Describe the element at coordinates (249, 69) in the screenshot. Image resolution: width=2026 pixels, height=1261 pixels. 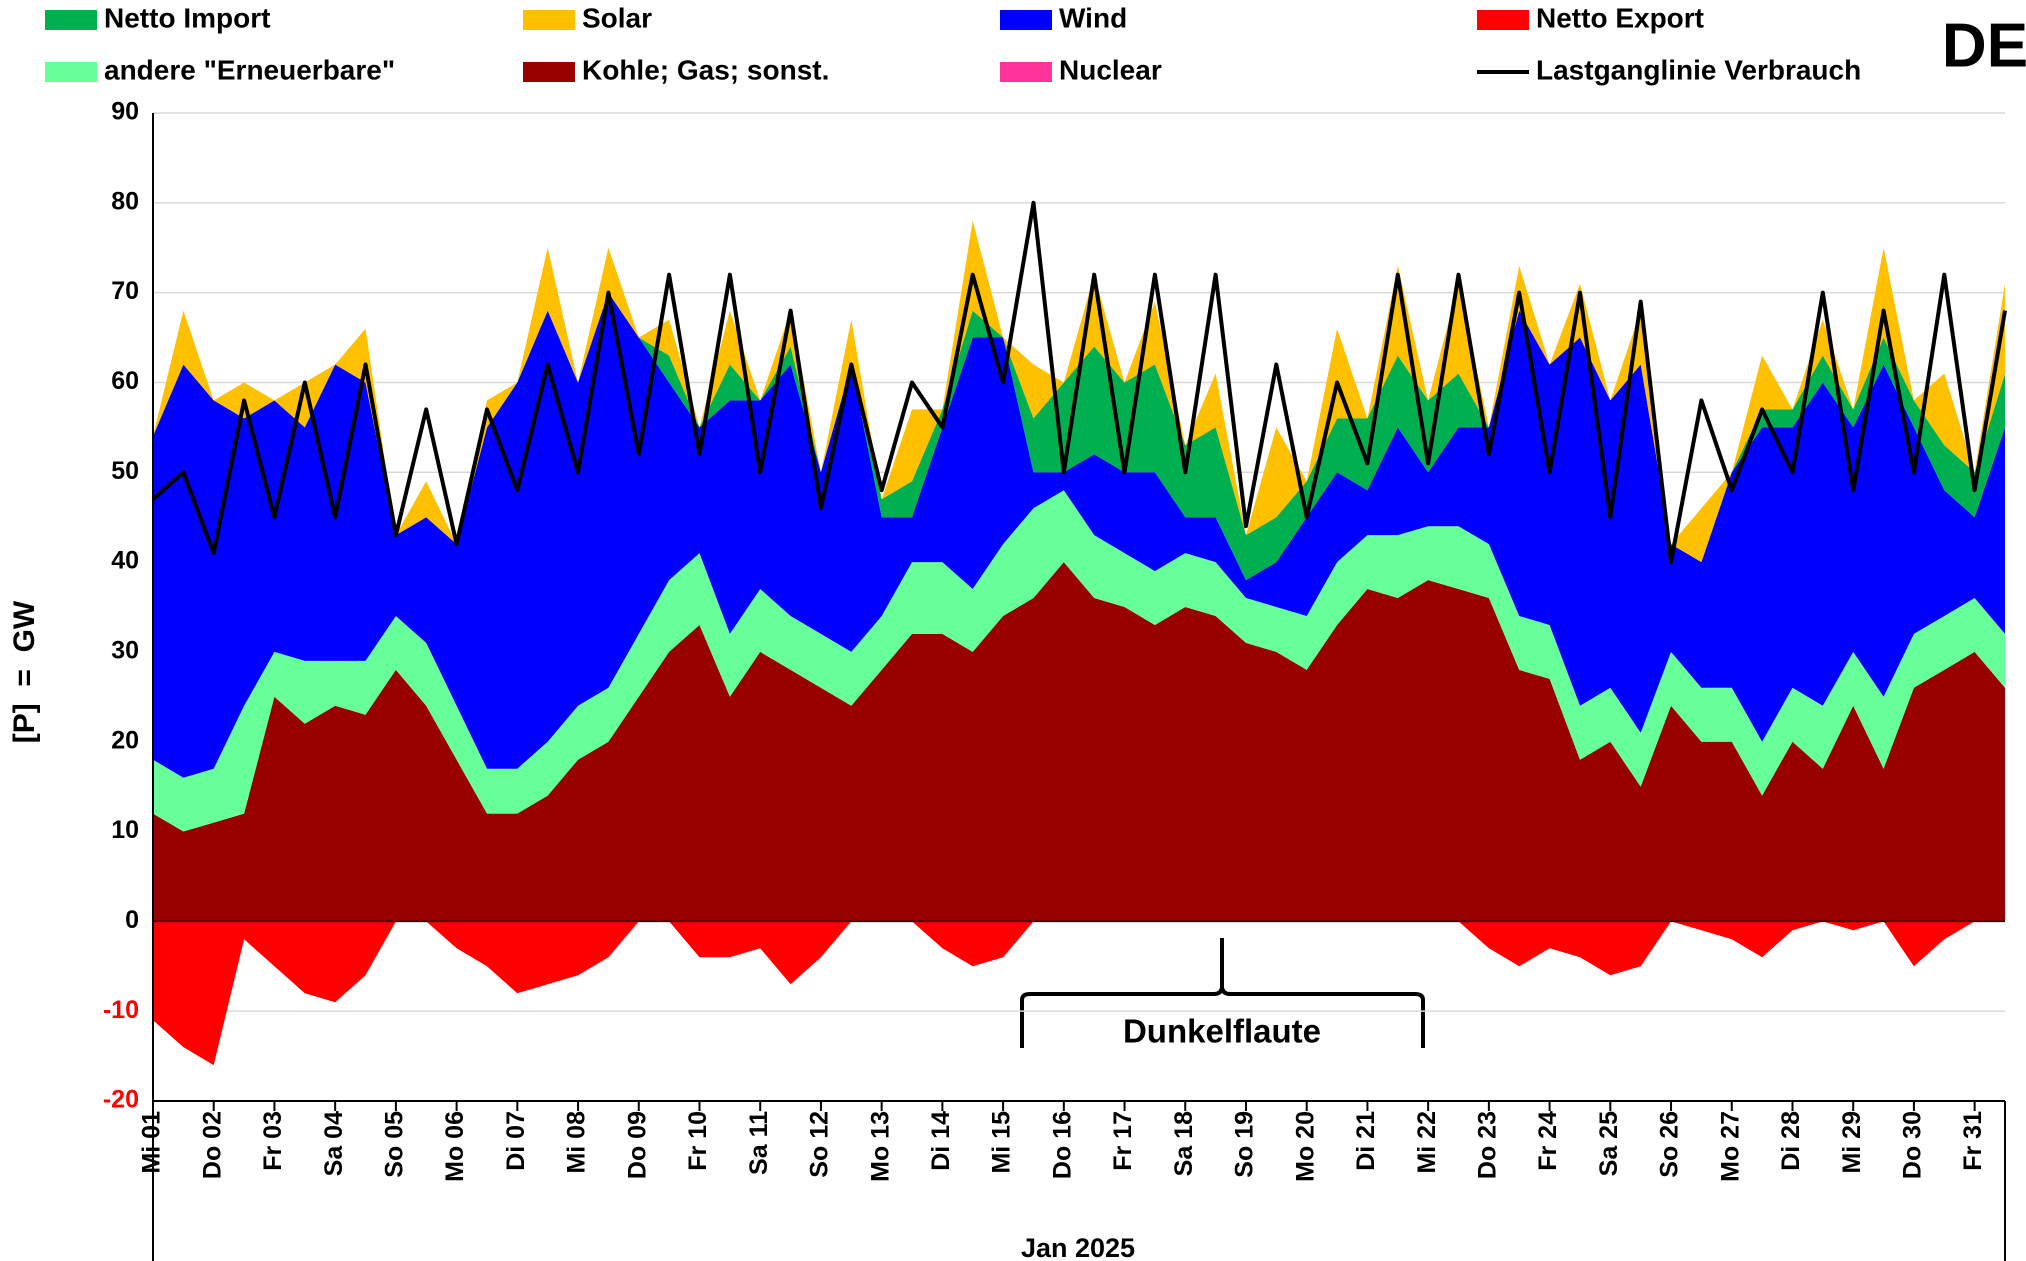
I see `legend-label: andere "Erneuerbare"` at that location.